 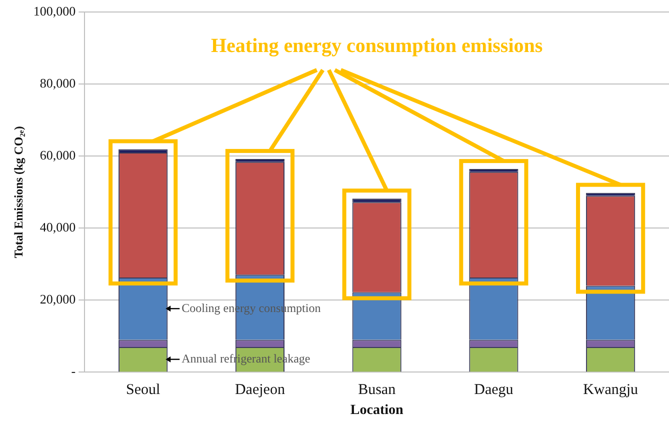 What do you see at coordinates (611, 390) in the screenshot?
I see `x-tick-label: Kwangju` at bounding box center [611, 390].